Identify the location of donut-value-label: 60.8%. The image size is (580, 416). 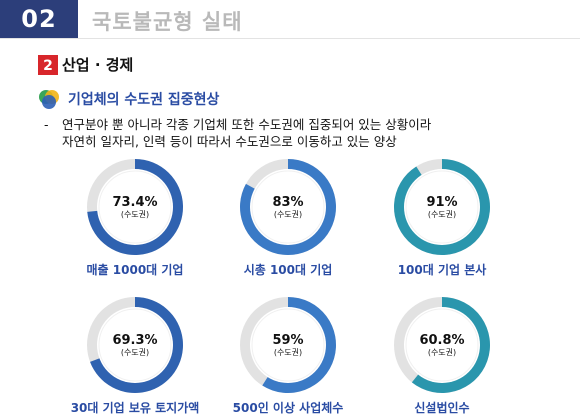
(442, 340).